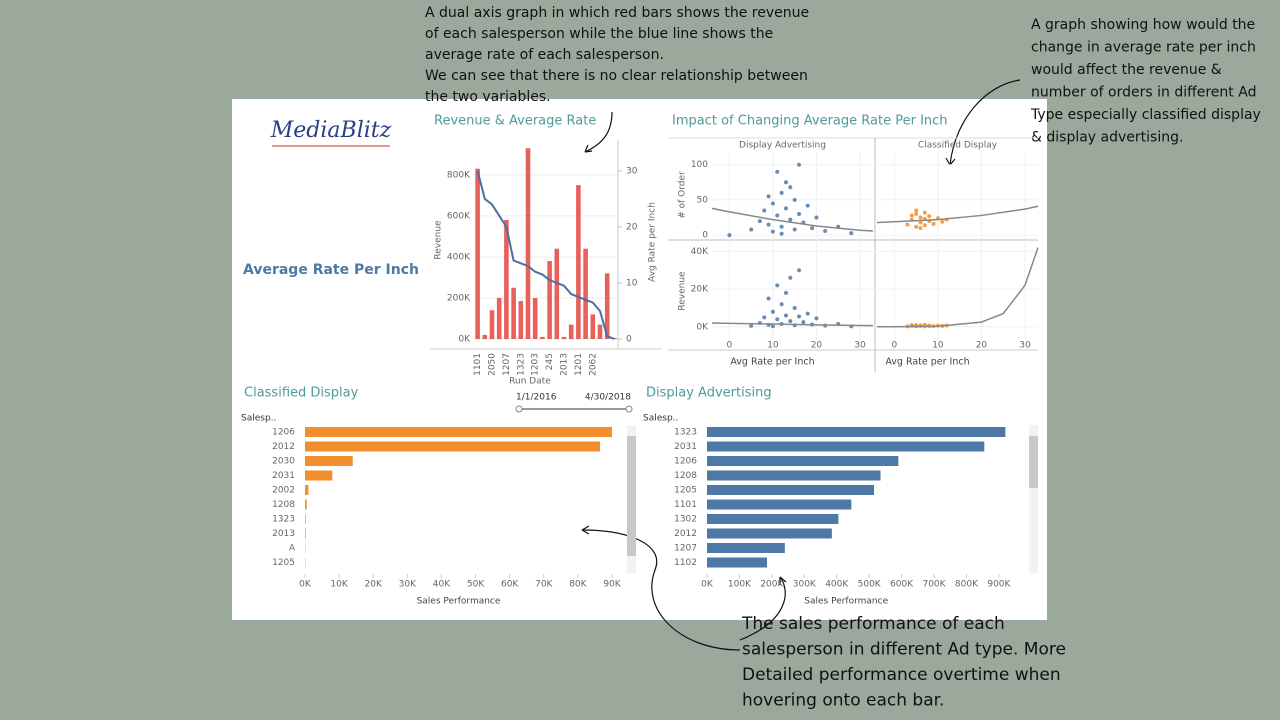 This screenshot has height=720, width=1280. I want to click on x-tick-label: 30, so click(1025, 346).